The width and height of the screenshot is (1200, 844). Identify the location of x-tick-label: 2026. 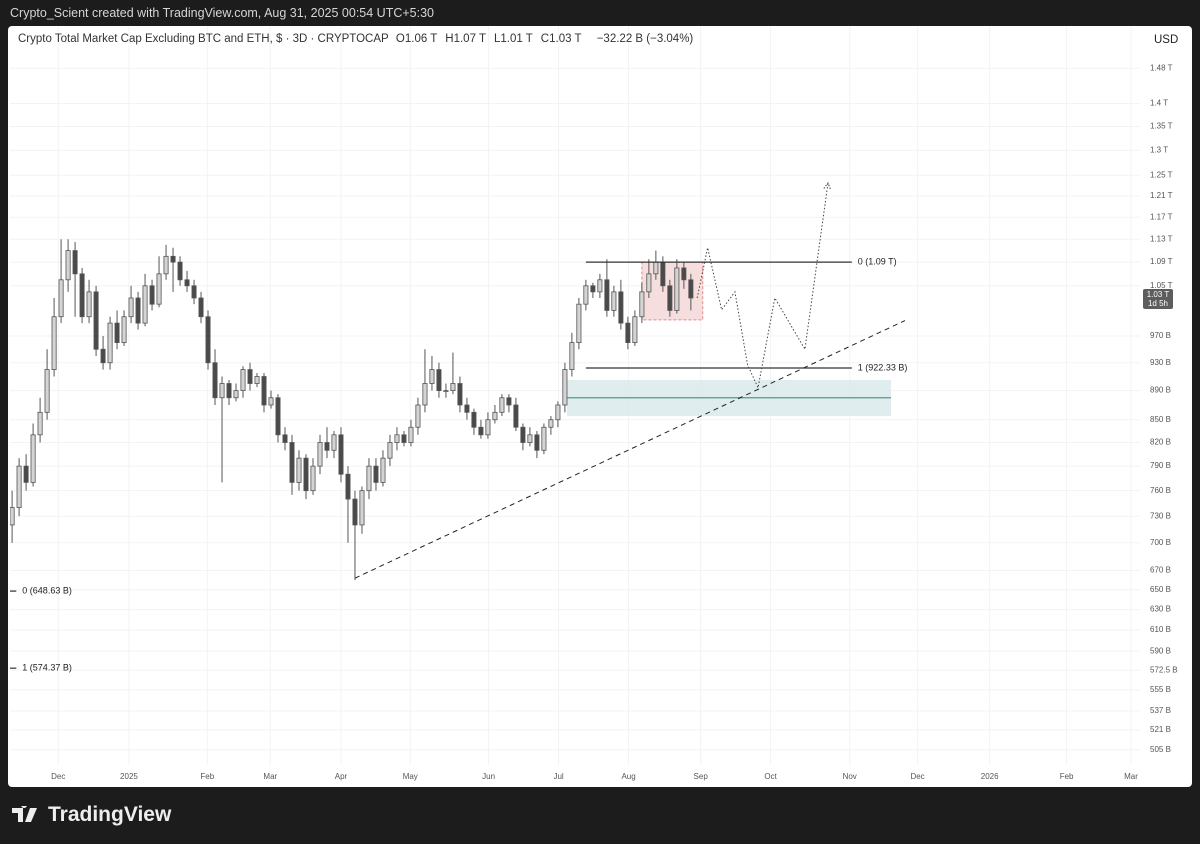
(990, 776).